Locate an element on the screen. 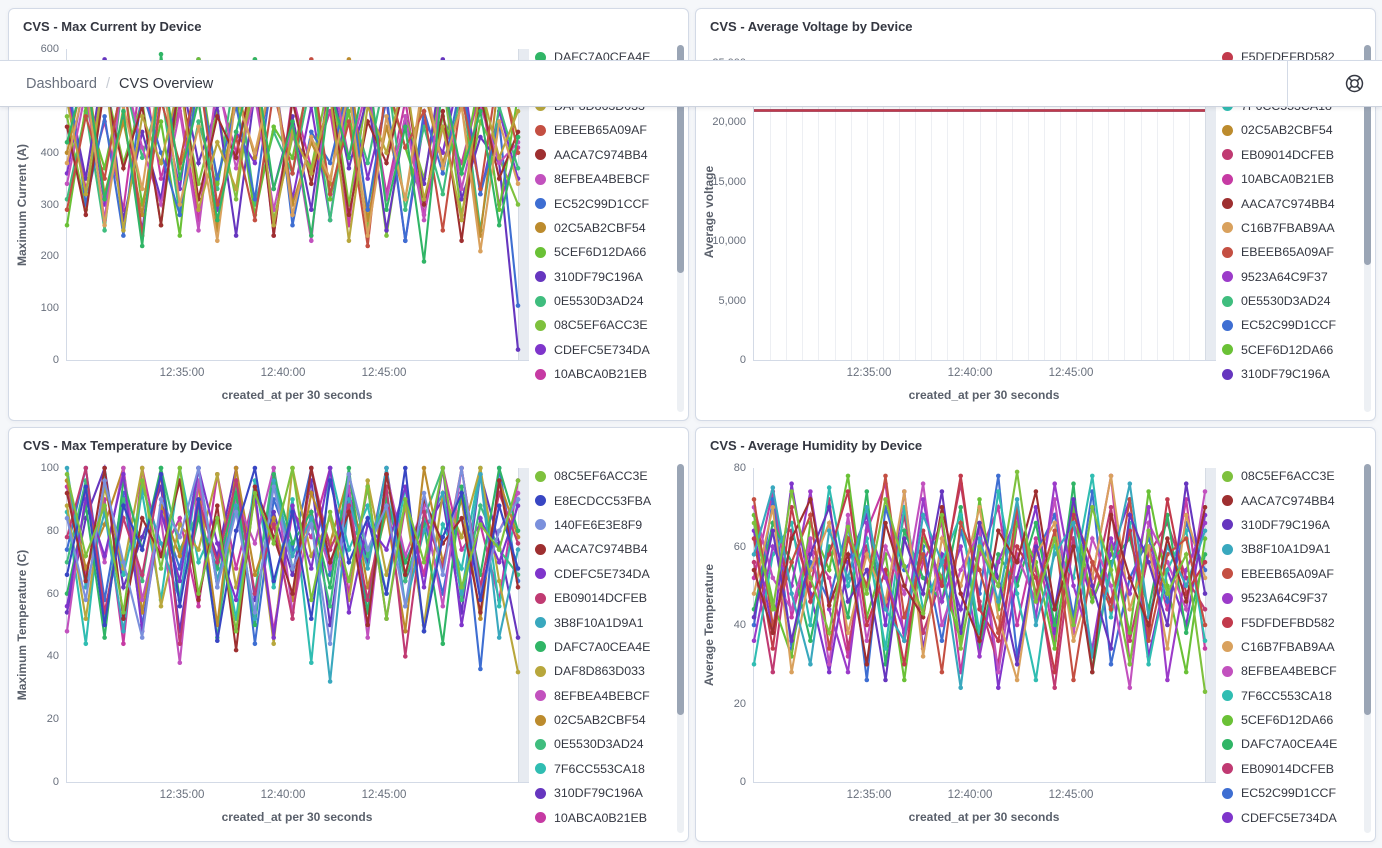 This screenshot has width=1382, height=848. chart-gridline is located at coordinates (1012, 211).